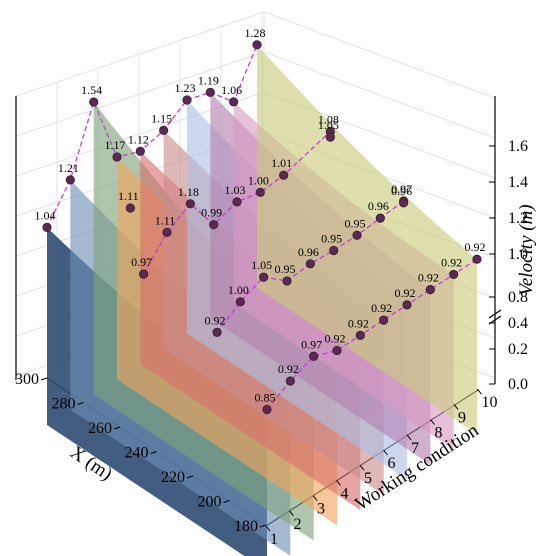 The image size is (550, 556). What do you see at coordinates (255, 33) in the screenshot?
I see `value-label: 1.28` at bounding box center [255, 33].